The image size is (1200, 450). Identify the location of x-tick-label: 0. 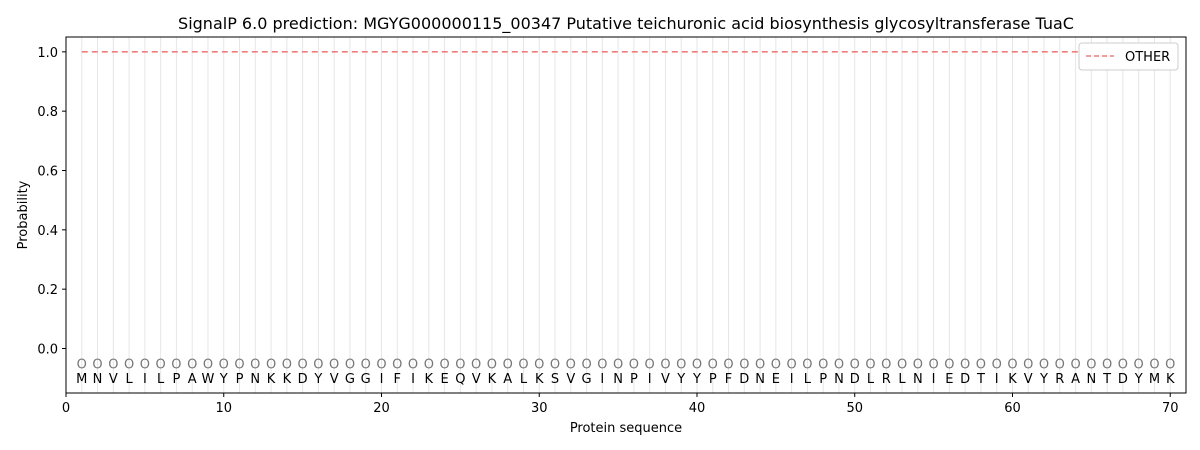
(66, 408).